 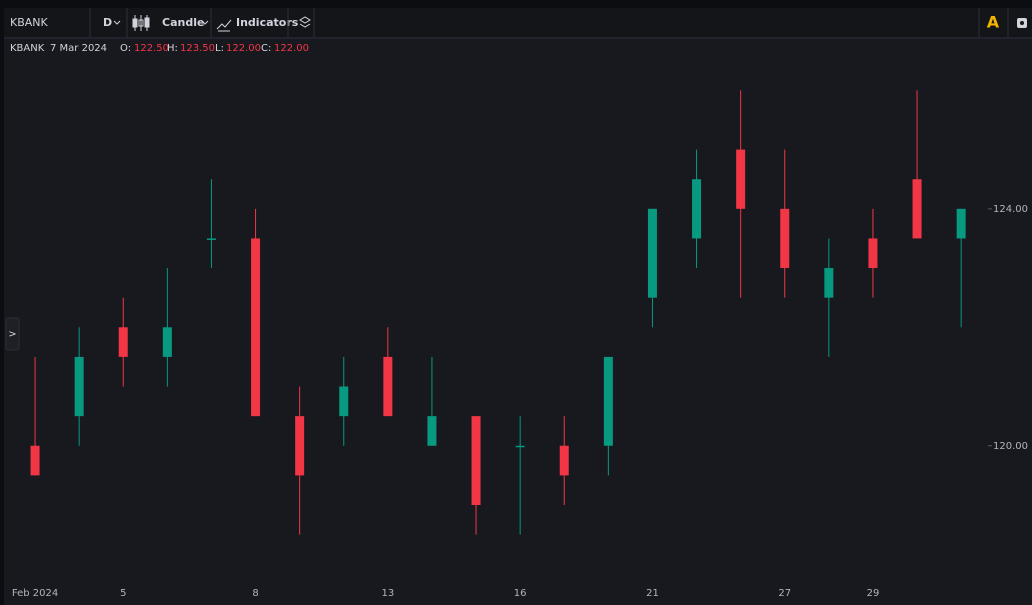 What do you see at coordinates (291, 48) in the screenshot?
I see `legend-close: 122.00` at bounding box center [291, 48].